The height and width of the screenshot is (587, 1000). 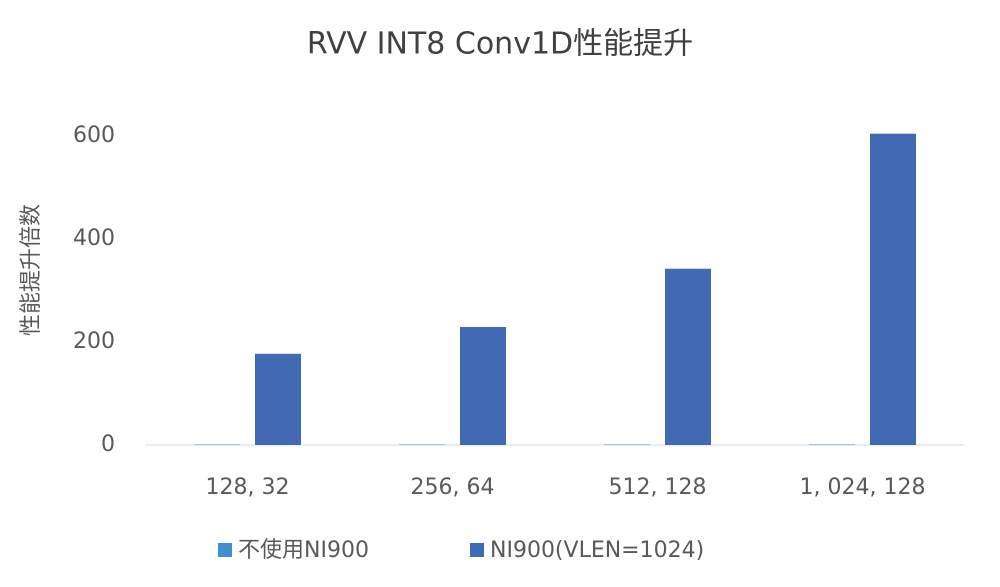 I want to click on y-tick-label: 600, so click(x=94, y=135).